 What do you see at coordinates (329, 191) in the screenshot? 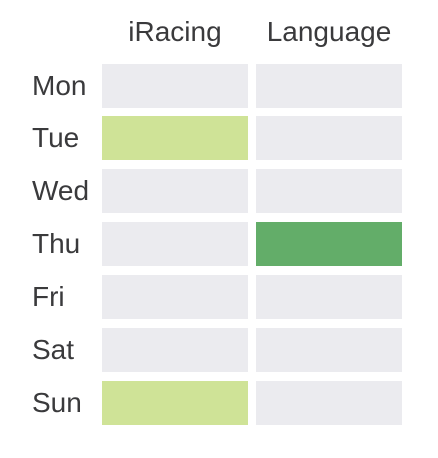
I see `cell-wed-language` at bounding box center [329, 191].